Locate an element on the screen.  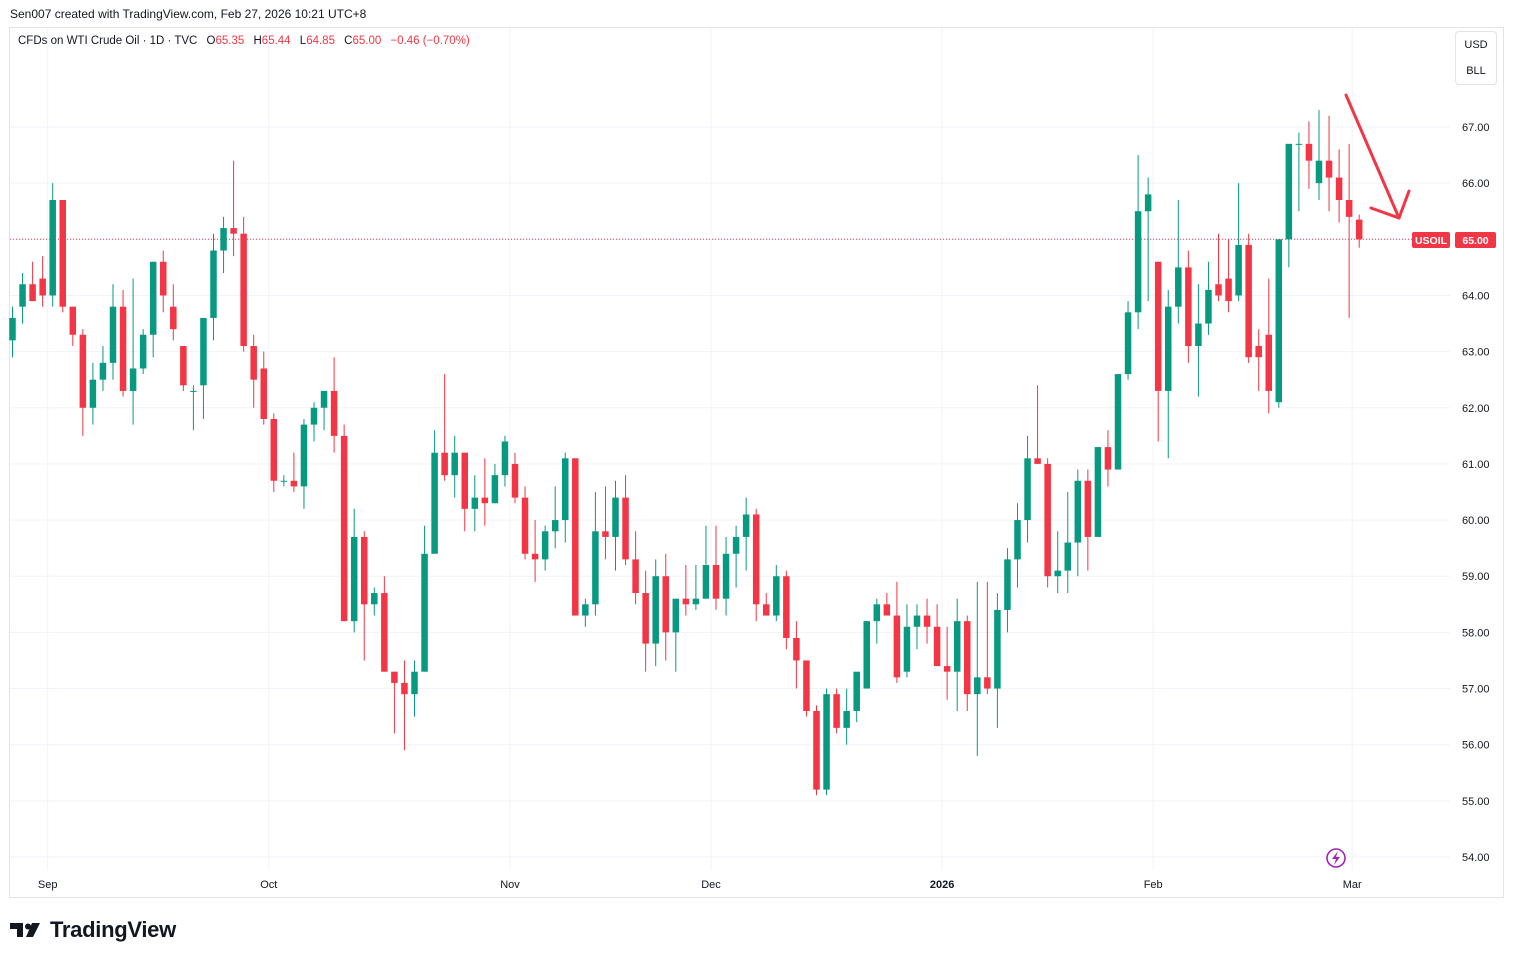
currency-label: USD is located at coordinates (1476, 45).